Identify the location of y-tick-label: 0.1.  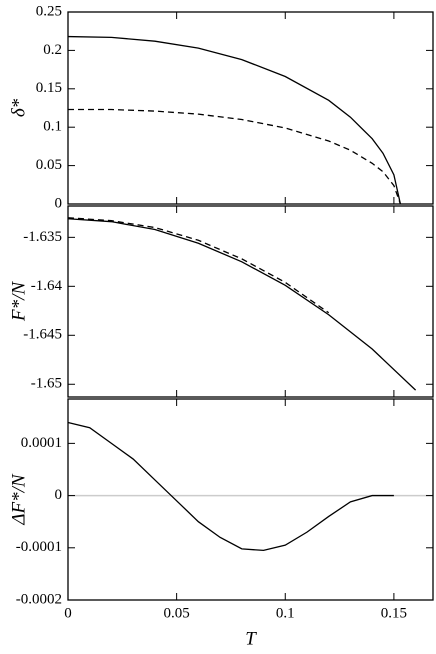
(52, 127).